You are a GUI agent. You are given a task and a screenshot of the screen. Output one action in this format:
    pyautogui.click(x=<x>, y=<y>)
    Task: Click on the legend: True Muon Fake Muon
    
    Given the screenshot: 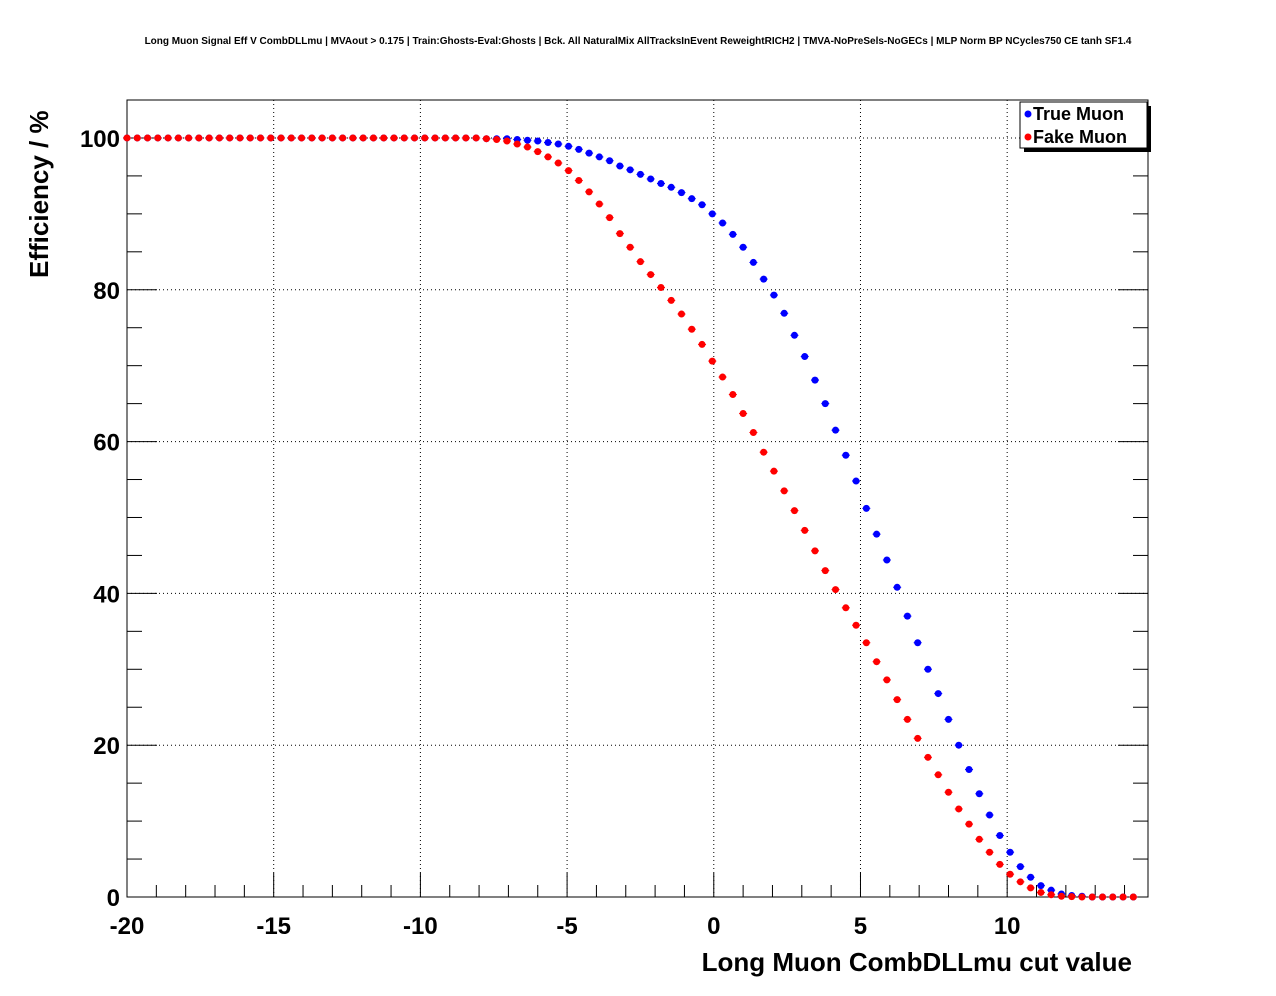 What is the action you would take?
    pyautogui.click(x=1085, y=126)
    